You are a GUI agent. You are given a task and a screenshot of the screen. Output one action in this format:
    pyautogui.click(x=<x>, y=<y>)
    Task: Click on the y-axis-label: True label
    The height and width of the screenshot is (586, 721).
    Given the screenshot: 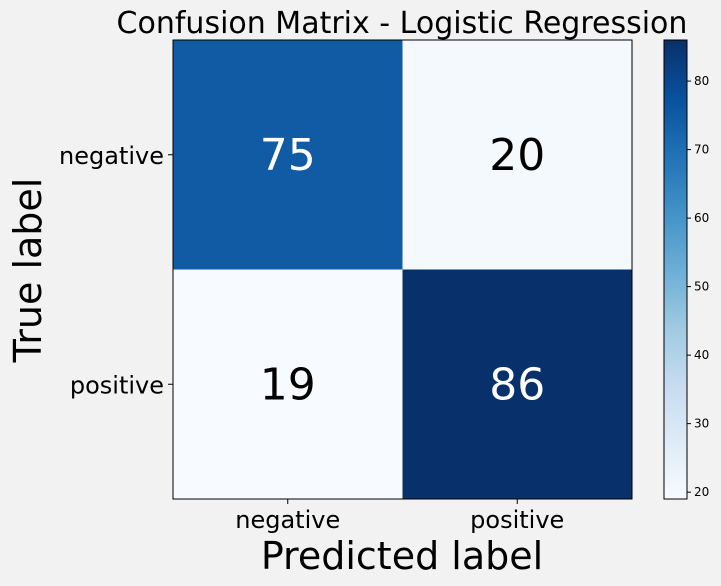 What is the action you would take?
    pyautogui.click(x=28, y=271)
    